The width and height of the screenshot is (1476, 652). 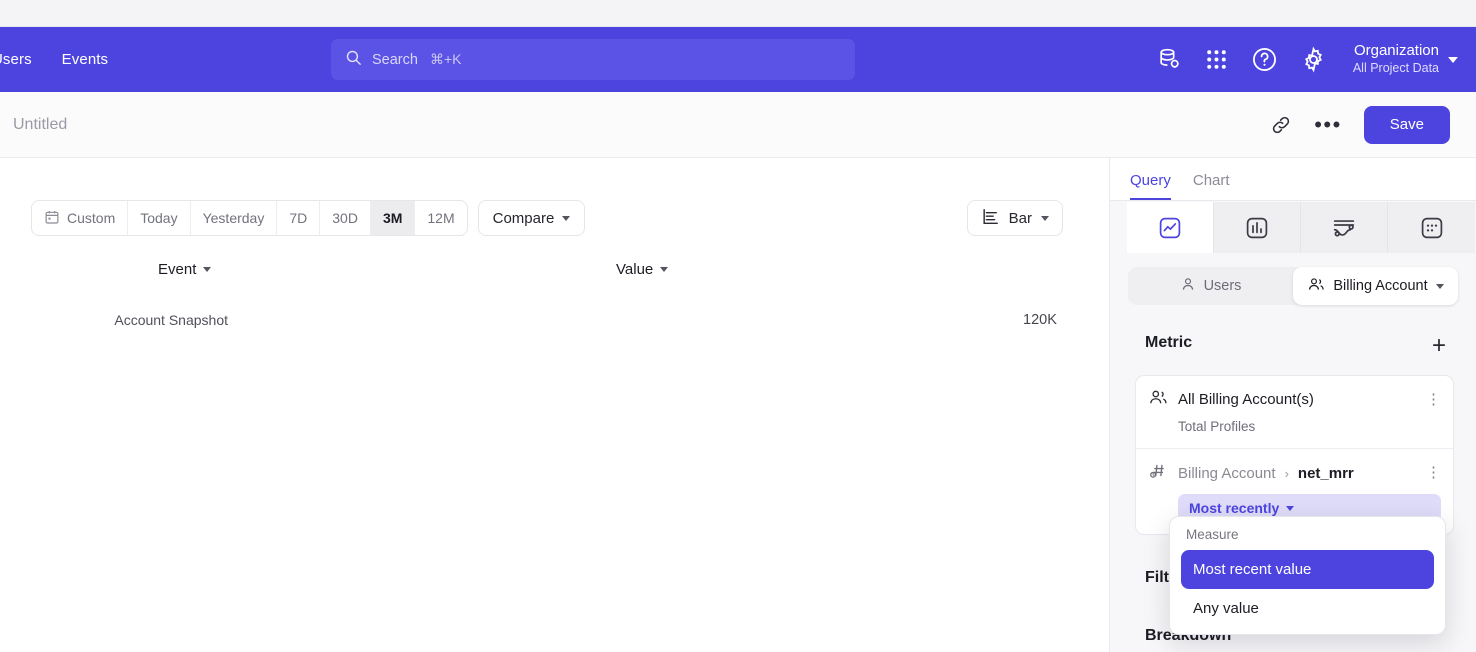 I want to click on search-shortcut: ⌘+K, so click(x=445, y=59).